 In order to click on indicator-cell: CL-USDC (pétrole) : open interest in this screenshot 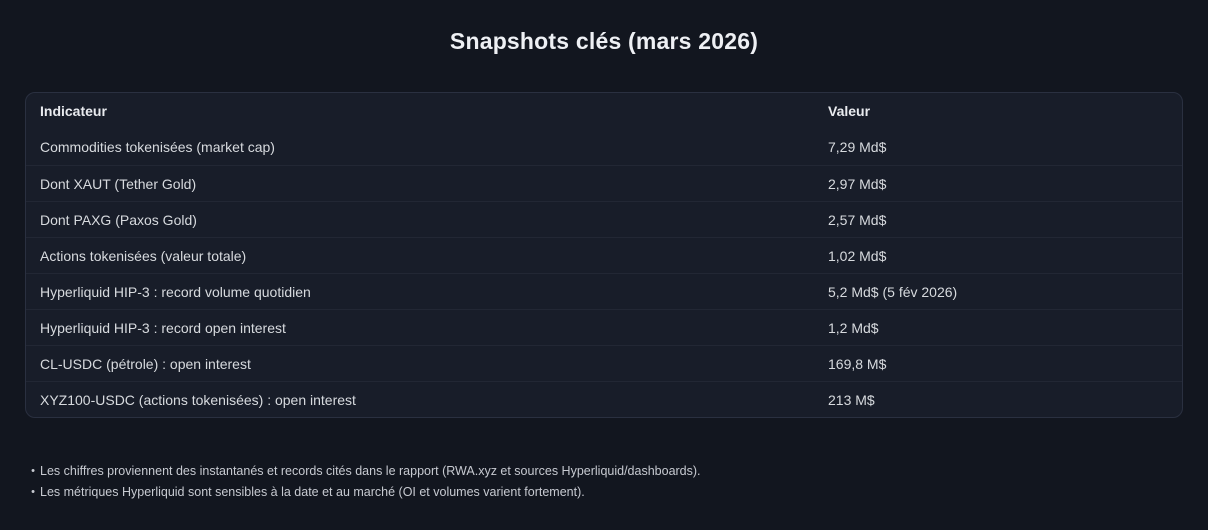, I will do `click(145, 363)`.